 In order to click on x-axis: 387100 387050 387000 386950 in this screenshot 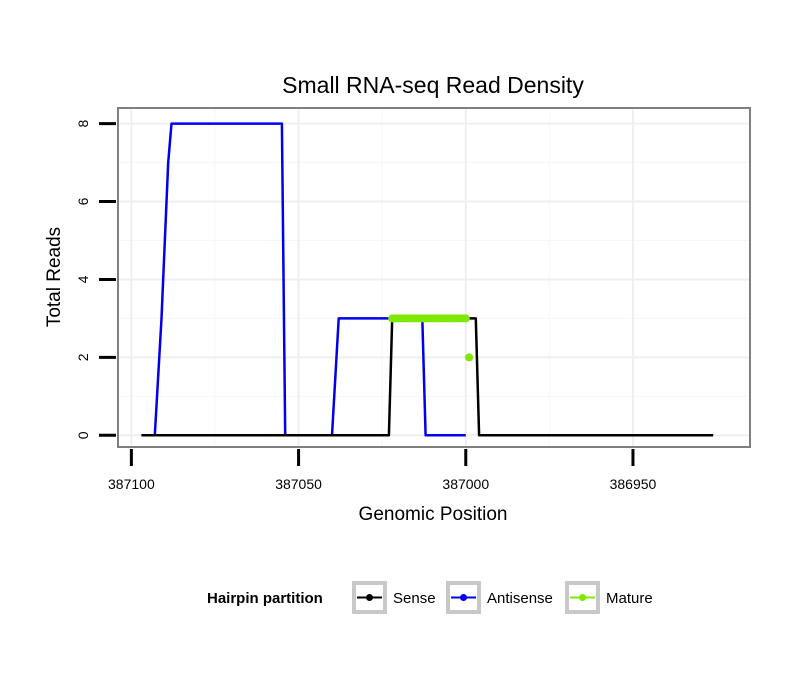, I will do `click(382, 470)`.